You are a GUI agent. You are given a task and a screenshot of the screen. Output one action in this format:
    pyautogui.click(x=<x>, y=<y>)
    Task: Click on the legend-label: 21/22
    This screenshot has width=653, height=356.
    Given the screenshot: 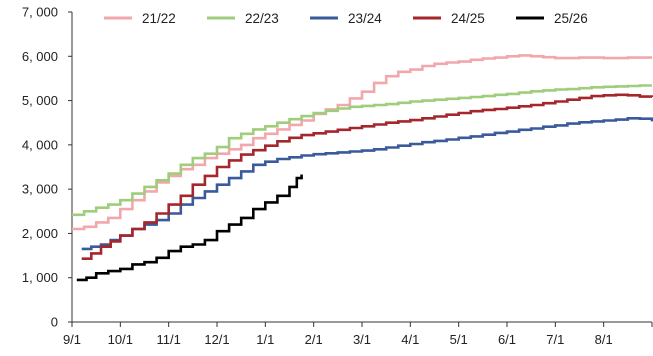 What is the action you would take?
    pyautogui.click(x=159, y=18)
    